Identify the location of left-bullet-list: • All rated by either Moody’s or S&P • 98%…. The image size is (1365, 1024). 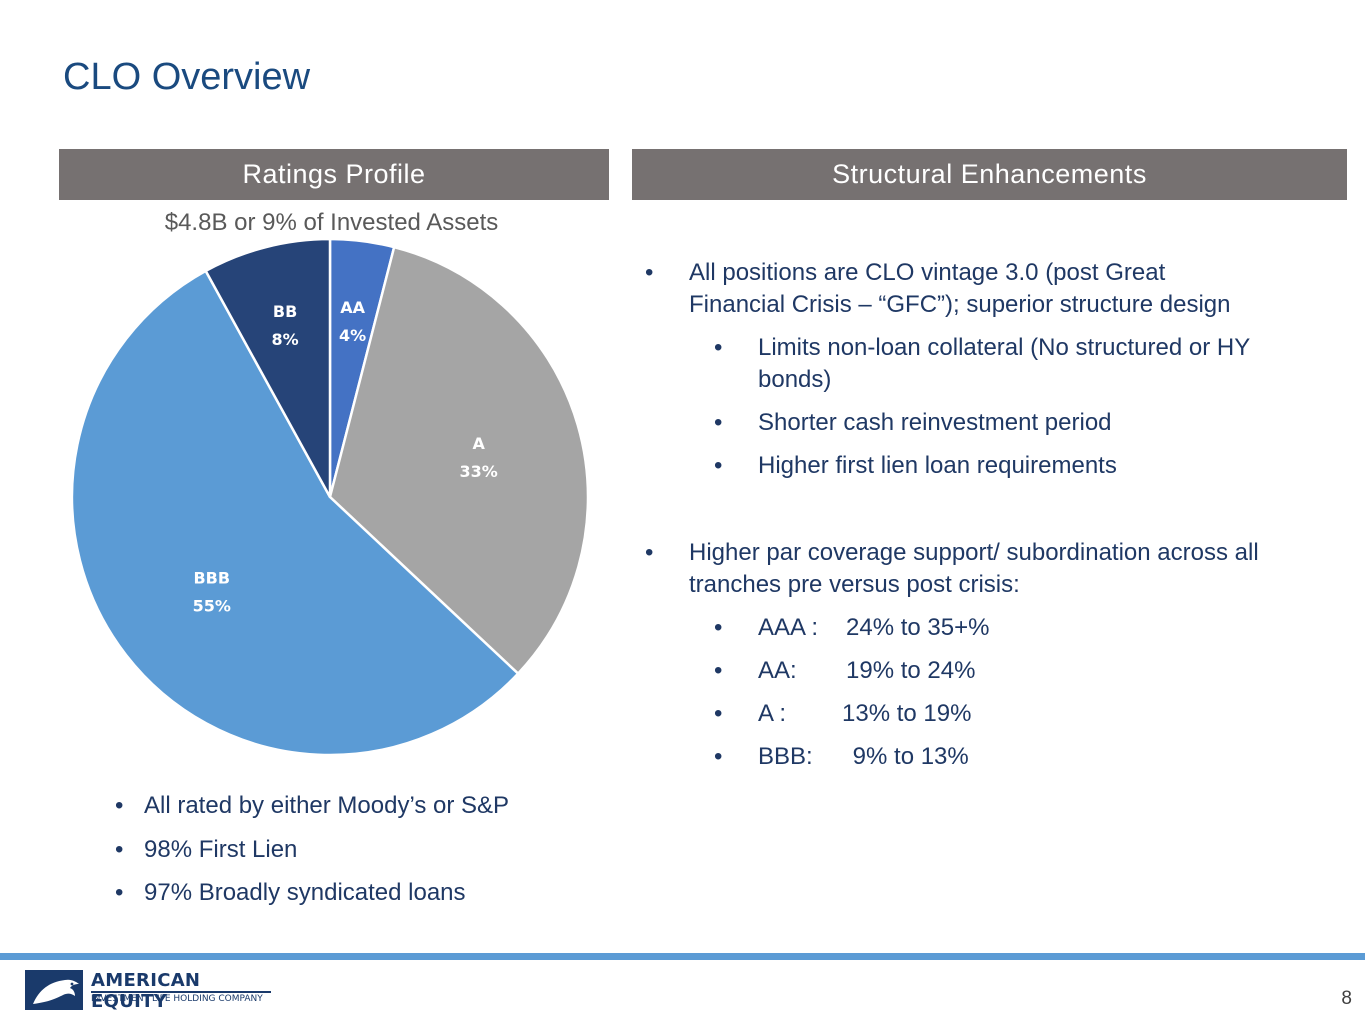
(312, 856).